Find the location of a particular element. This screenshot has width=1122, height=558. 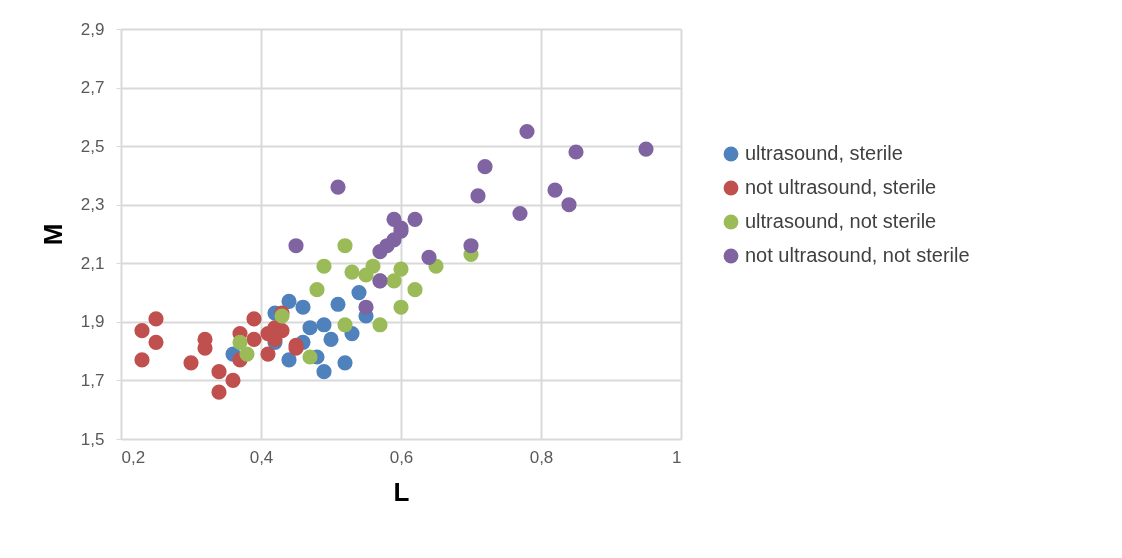

y-tick-label: 1,5 is located at coordinates (92, 439).